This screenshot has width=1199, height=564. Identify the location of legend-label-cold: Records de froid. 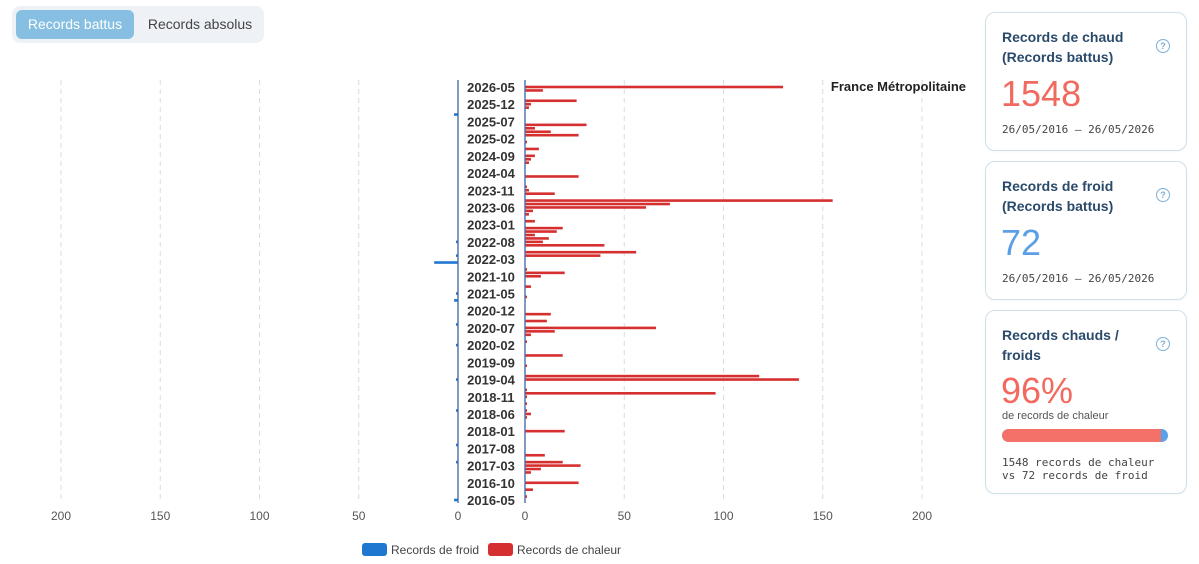
(435, 550).